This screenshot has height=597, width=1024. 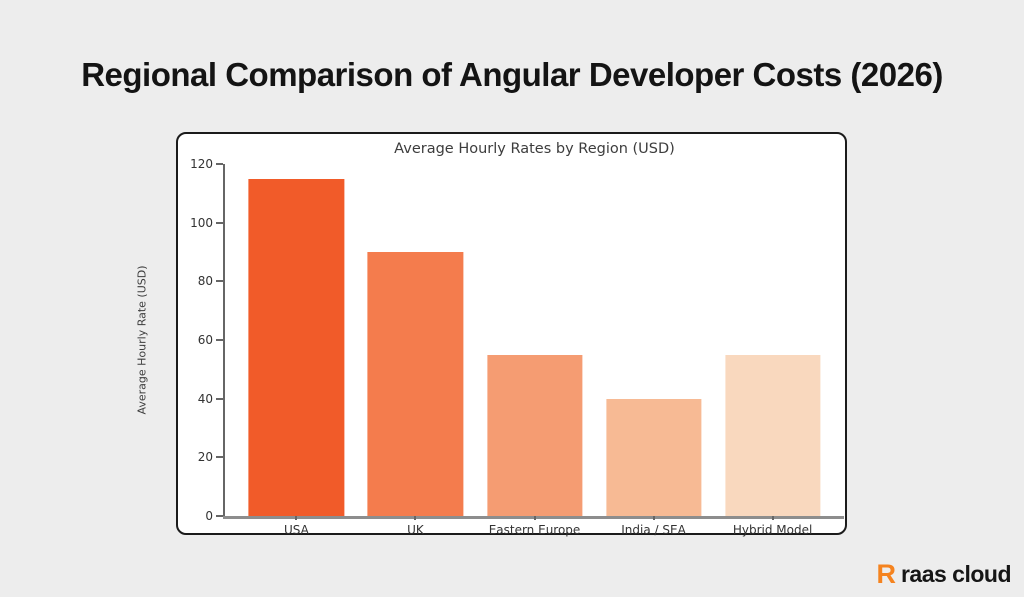 I want to click on y-axis-label: Average Hourly Rate (USD), so click(x=142, y=340).